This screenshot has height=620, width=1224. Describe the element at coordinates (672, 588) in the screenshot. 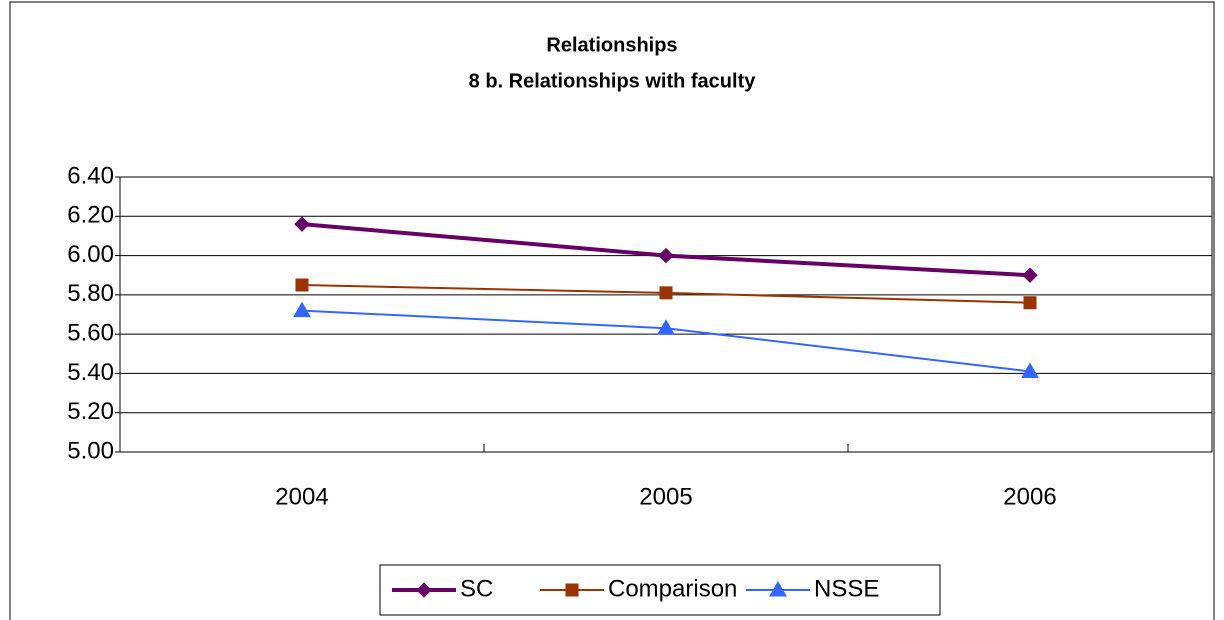

I see `legend-label: Comparison` at that location.